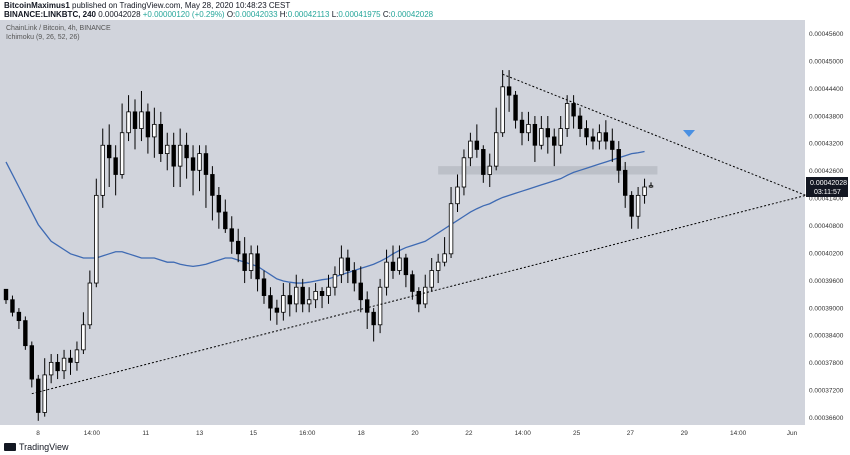 The height and width of the screenshot is (455, 850). I want to click on y-tick-label: 0.00043200, so click(826, 144).